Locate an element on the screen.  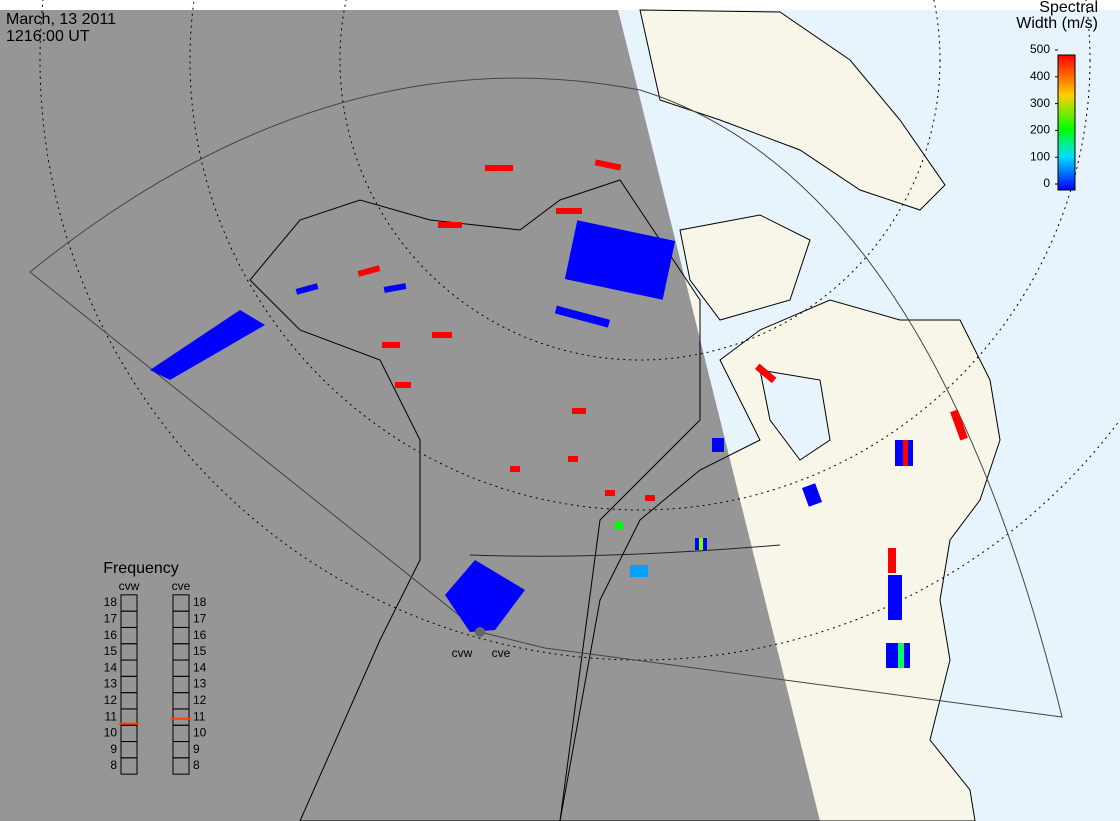
frequency-panel: Frequency is located at coordinates (141, 568).